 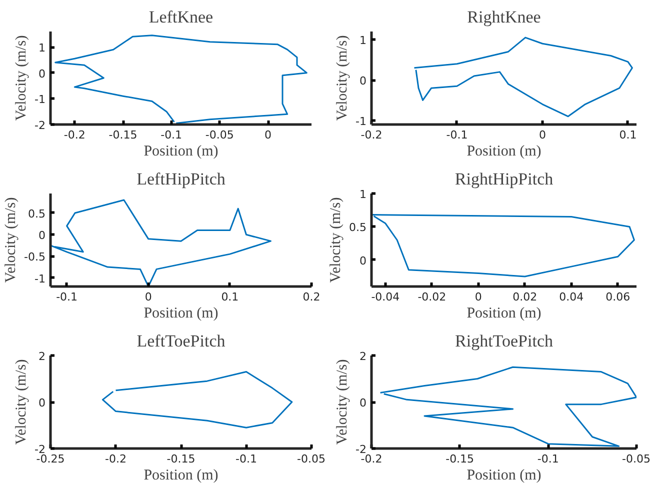 What do you see at coordinates (181, 17) in the screenshot?
I see `chart-title: LeftKnee` at bounding box center [181, 17].